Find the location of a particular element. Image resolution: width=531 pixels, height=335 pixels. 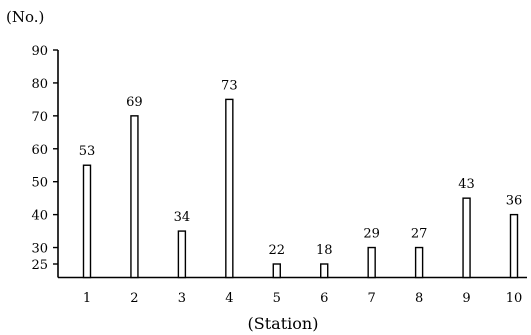

x-tick-label: 3 is located at coordinates (182, 298).